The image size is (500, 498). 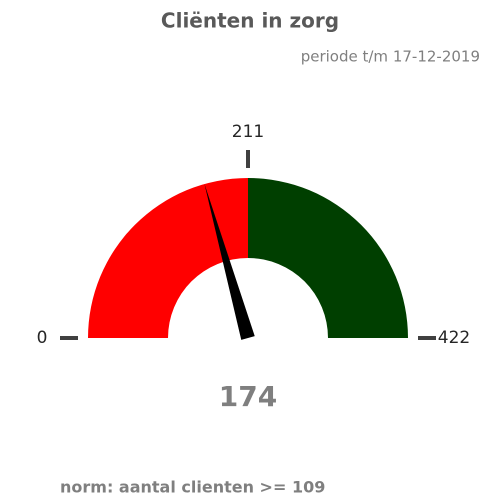 I want to click on footnote: norm: aantal clienten >= 109, so click(x=192, y=487).